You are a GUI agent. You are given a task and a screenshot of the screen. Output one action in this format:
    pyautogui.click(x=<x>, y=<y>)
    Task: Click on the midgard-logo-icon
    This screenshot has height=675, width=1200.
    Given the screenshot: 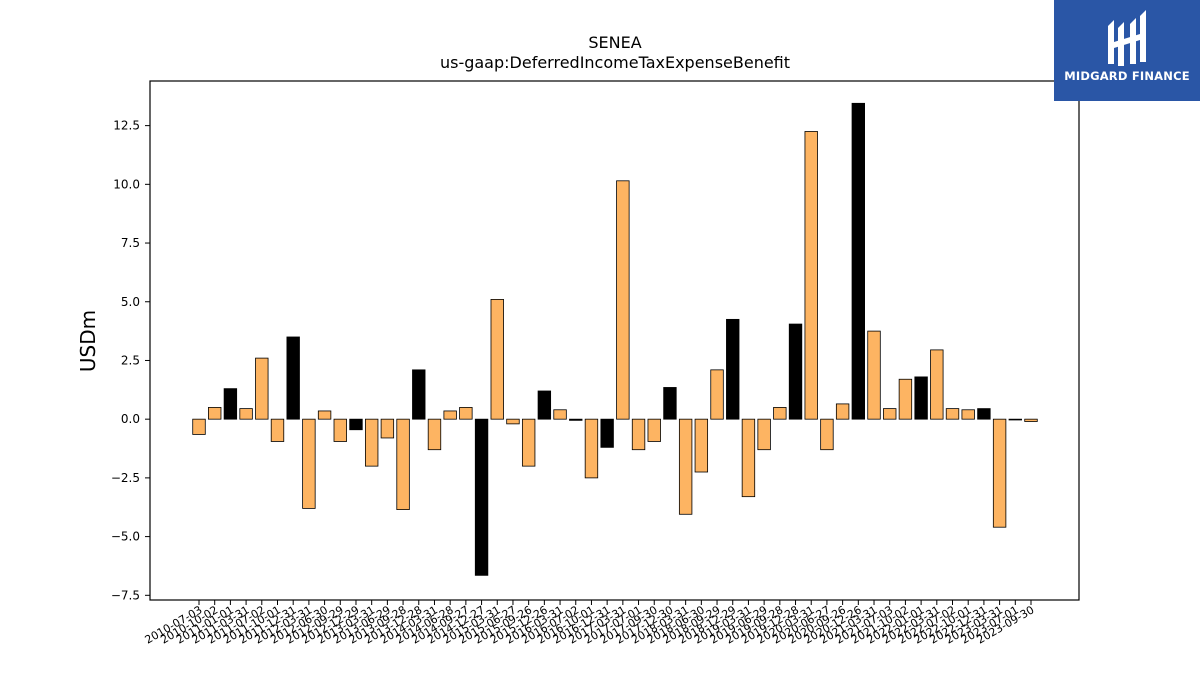 What is the action you would take?
    pyautogui.click(x=1127, y=38)
    